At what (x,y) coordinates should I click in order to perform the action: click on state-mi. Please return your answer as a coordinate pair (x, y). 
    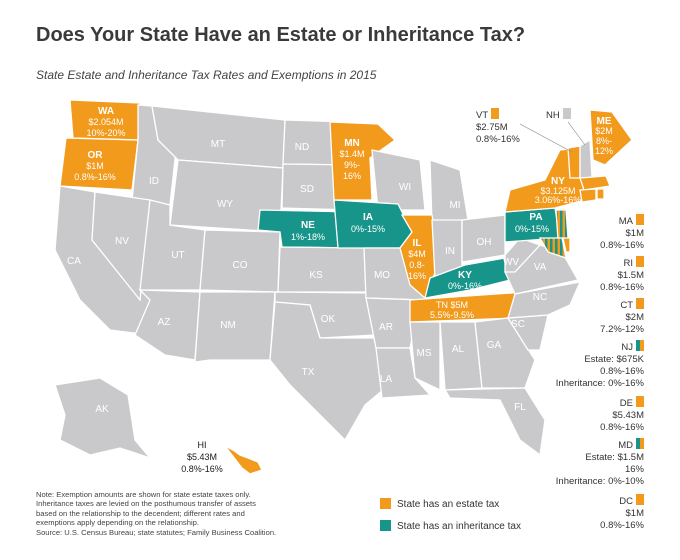
    Looking at the image, I should click on (449, 192).